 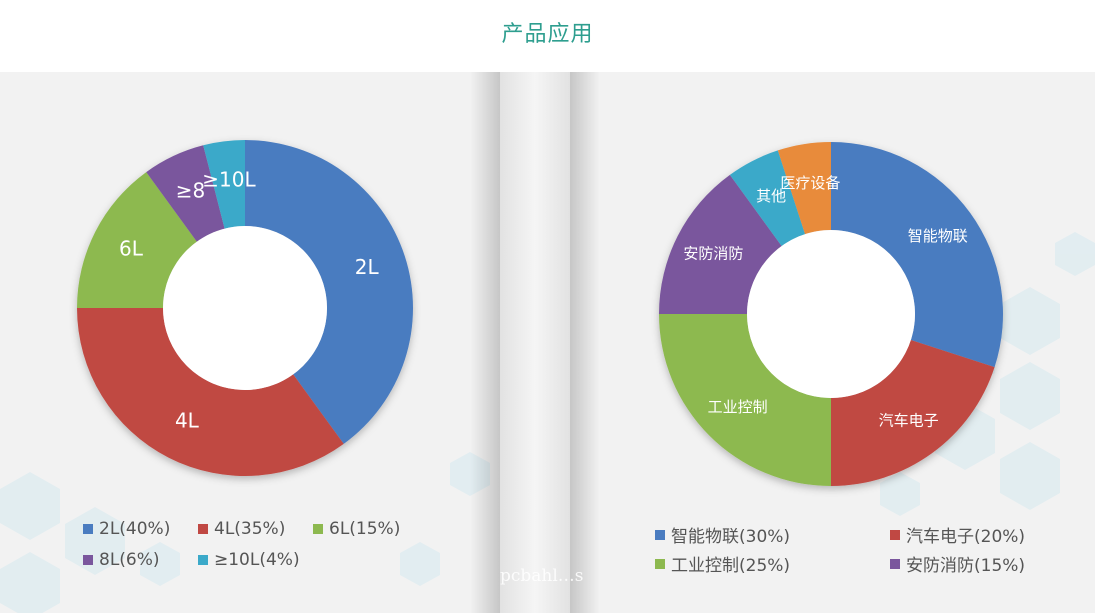 I want to click on slice-label-4l-1: 4L, so click(x=187, y=421).